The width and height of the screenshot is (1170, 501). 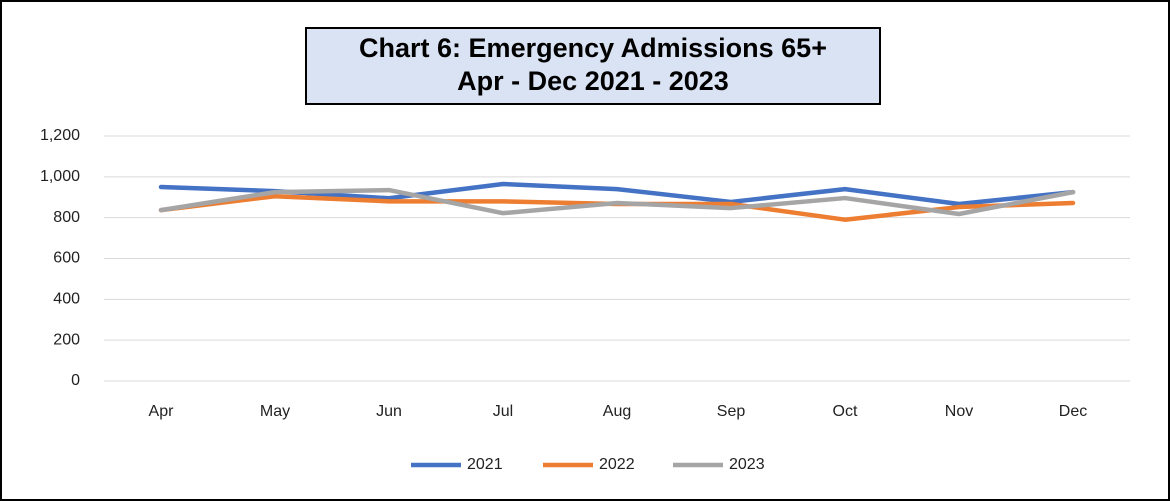 I want to click on y-tick-label: 0, so click(x=75, y=380).